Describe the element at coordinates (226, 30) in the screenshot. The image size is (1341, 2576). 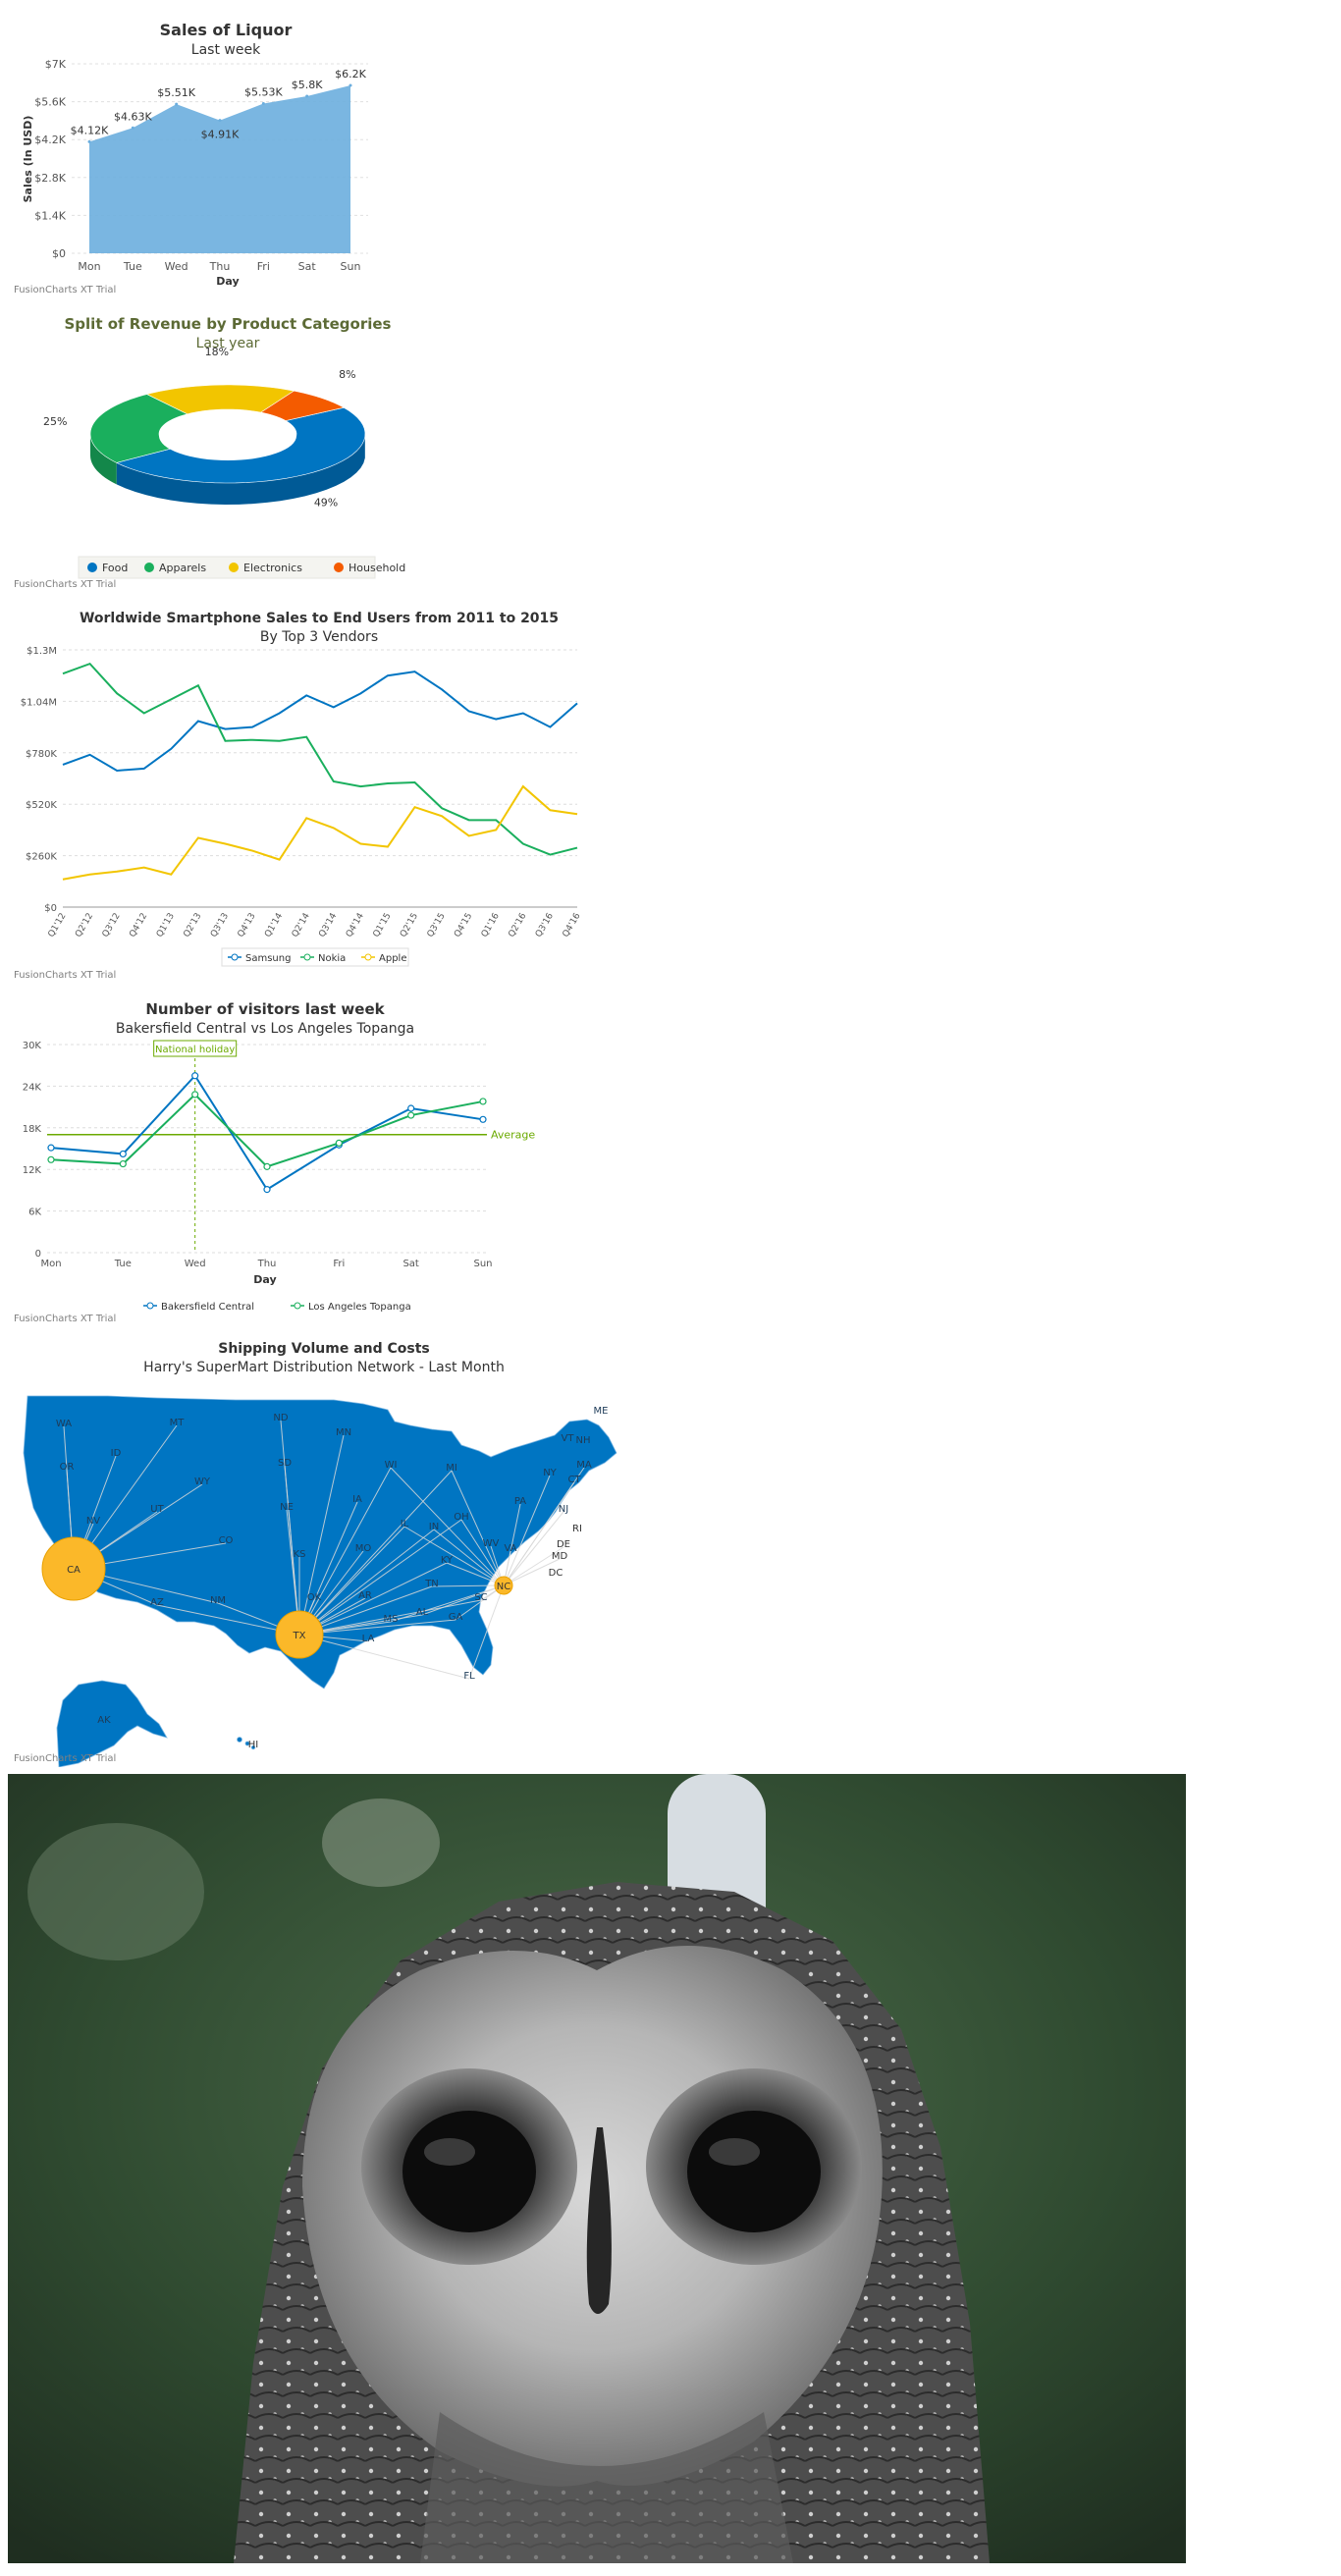
I see `chart-title: Sales of Liquor` at that location.